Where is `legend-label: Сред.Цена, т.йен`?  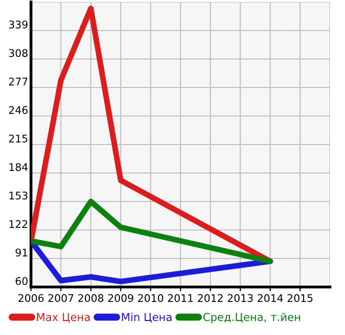
legend-label: Сред.Цена, т.йен is located at coordinates (251, 318).